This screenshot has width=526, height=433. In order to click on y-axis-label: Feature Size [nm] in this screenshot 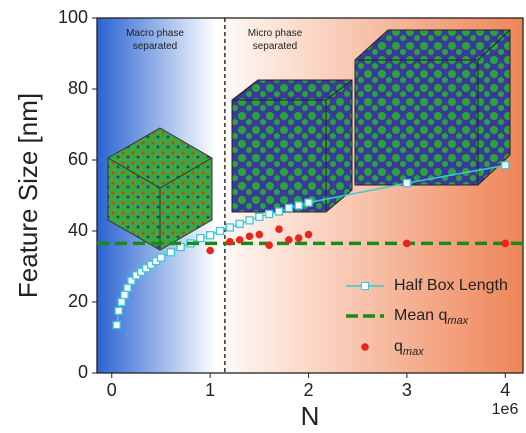, I will do `click(28, 195)`.